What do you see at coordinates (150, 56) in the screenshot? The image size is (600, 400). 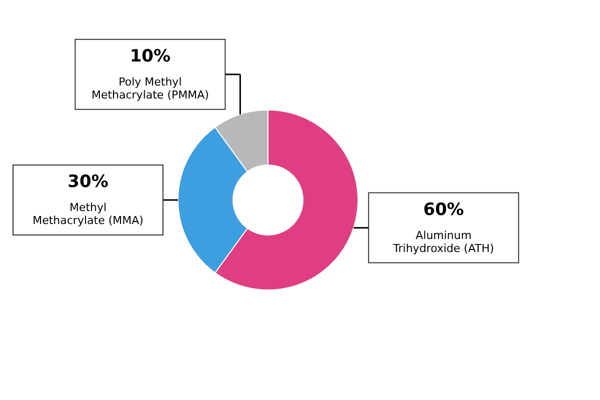 I see `data-label: 10%` at bounding box center [150, 56].